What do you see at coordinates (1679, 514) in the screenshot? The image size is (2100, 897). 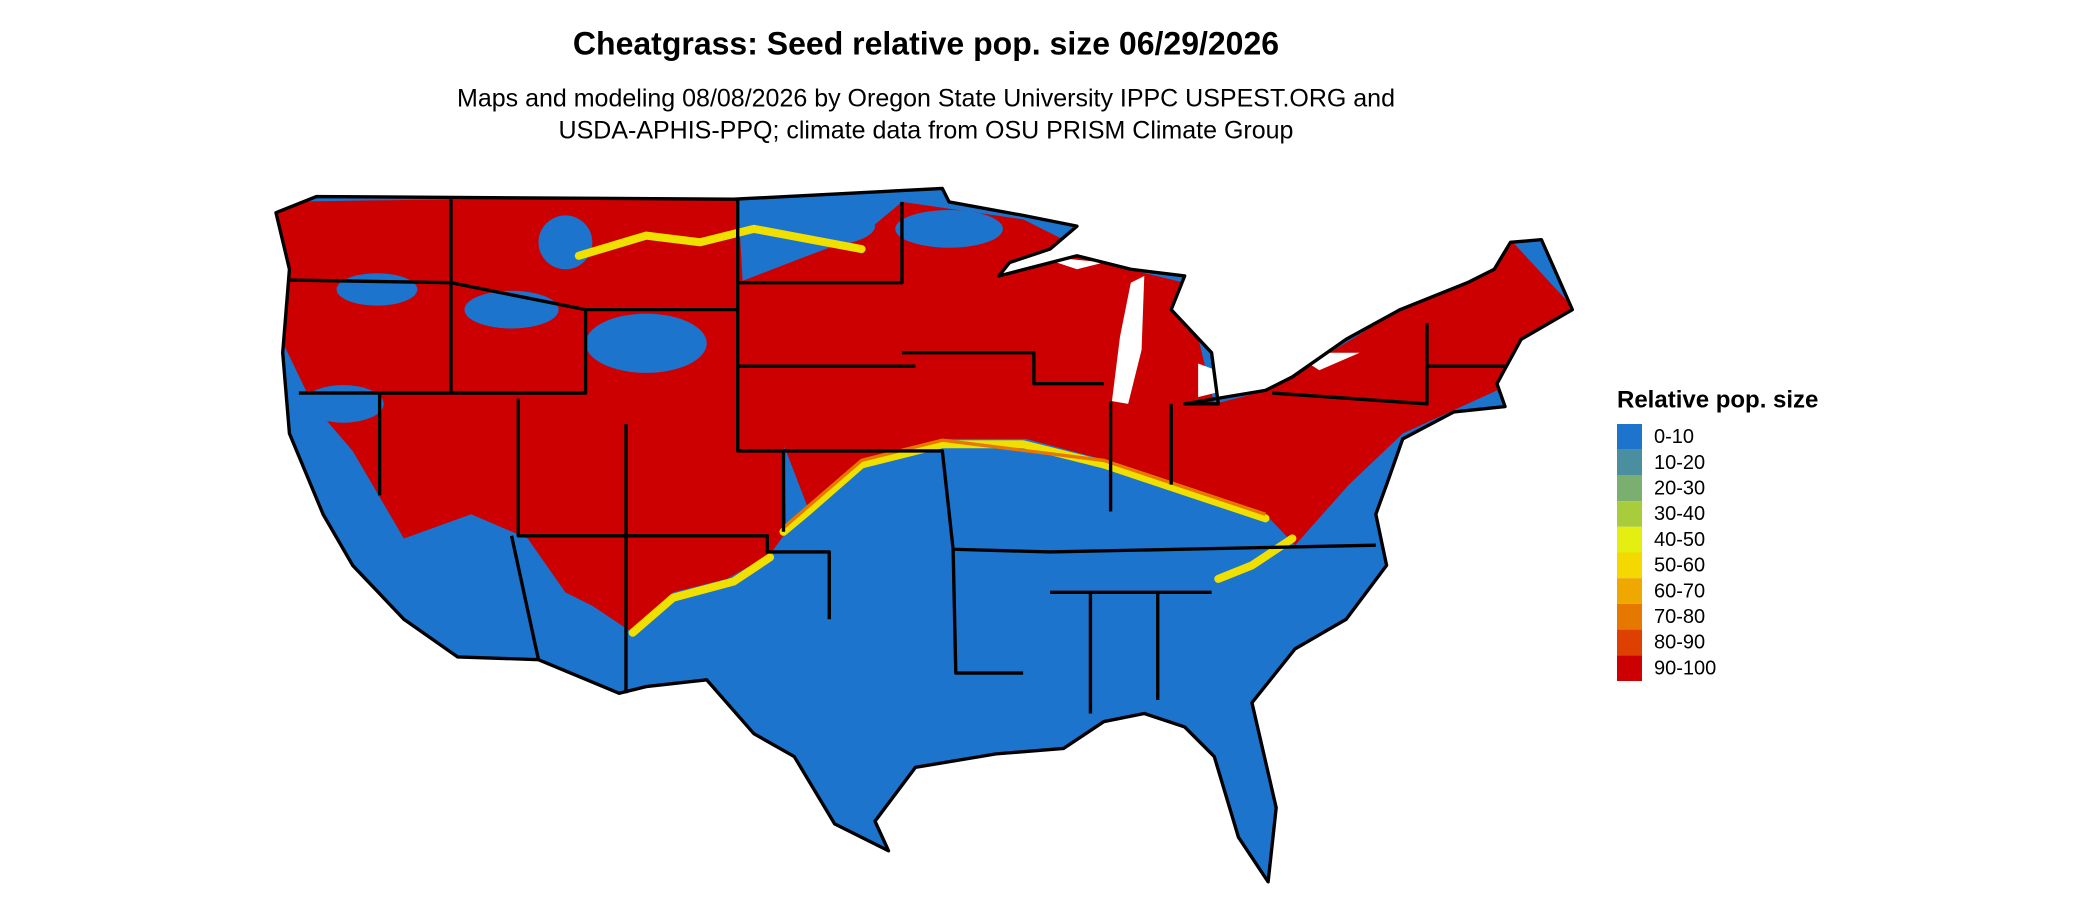 I see `legend-label: 30-40` at bounding box center [1679, 514].